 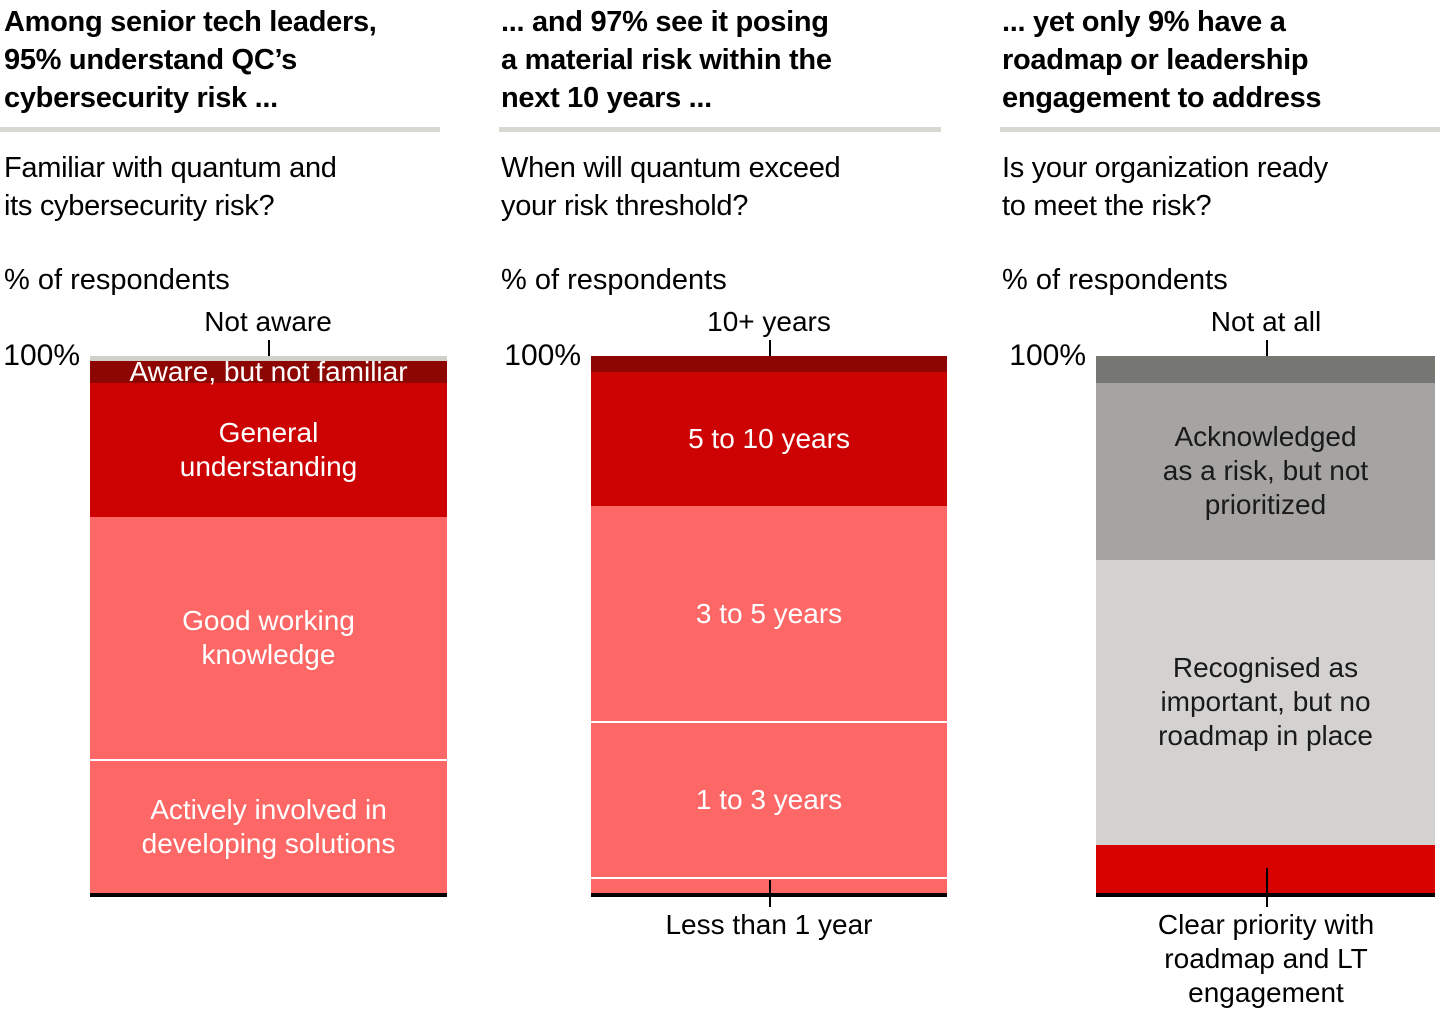 I want to click on bar-segment-1-to-3-years: 1 to 3 years, so click(x=769, y=799).